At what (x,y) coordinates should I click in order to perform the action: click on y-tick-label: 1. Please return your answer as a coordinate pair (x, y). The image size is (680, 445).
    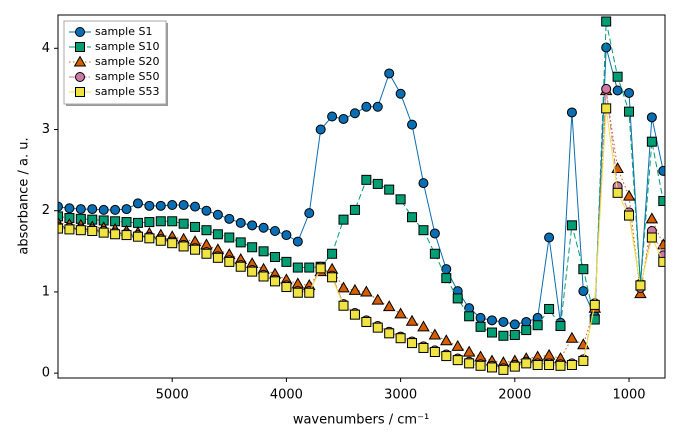
    Looking at the image, I should click on (46, 291).